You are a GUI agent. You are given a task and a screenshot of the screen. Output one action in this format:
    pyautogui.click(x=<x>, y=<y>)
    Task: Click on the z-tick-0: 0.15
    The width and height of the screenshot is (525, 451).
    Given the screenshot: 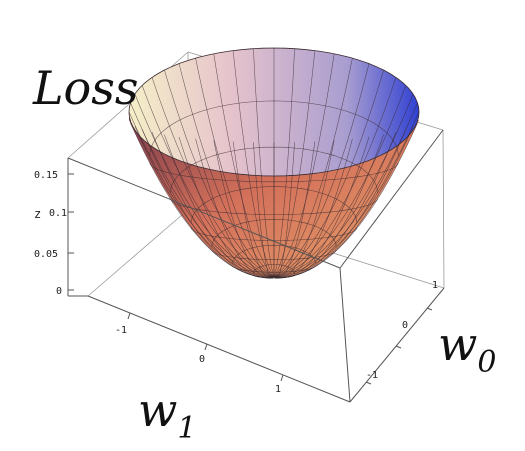 What is the action you would take?
    pyautogui.click(x=46, y=175)
    